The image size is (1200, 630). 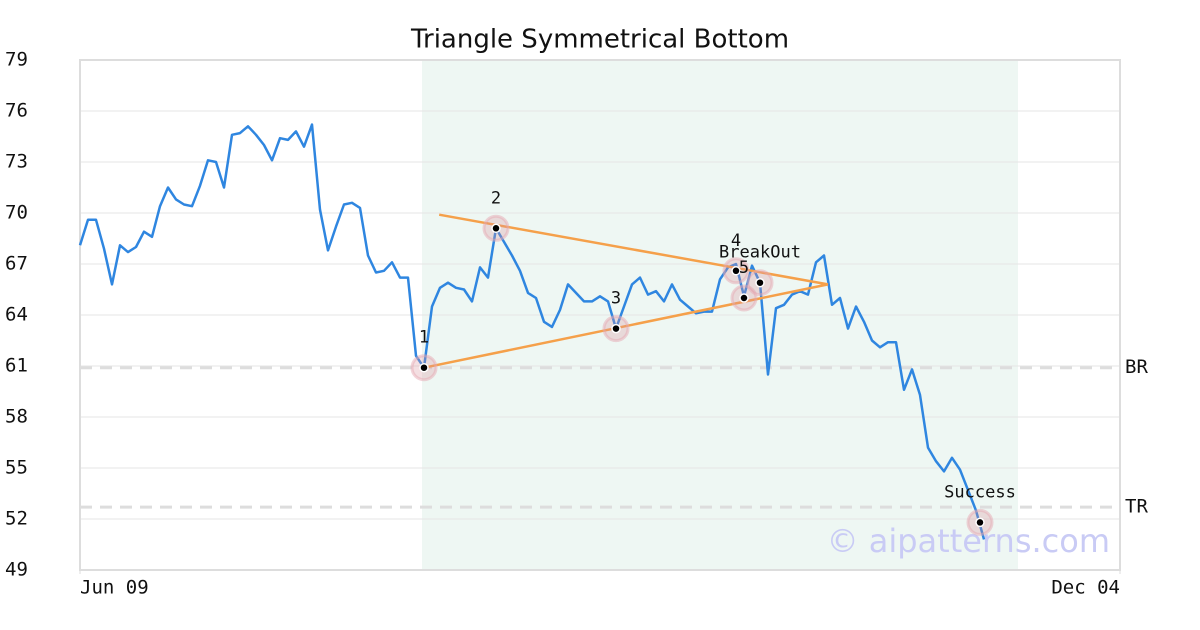 What do you see at coordinates (980, 492) in the screenshot?
I see `marker-label: Success` at bounding box center [980, 492].